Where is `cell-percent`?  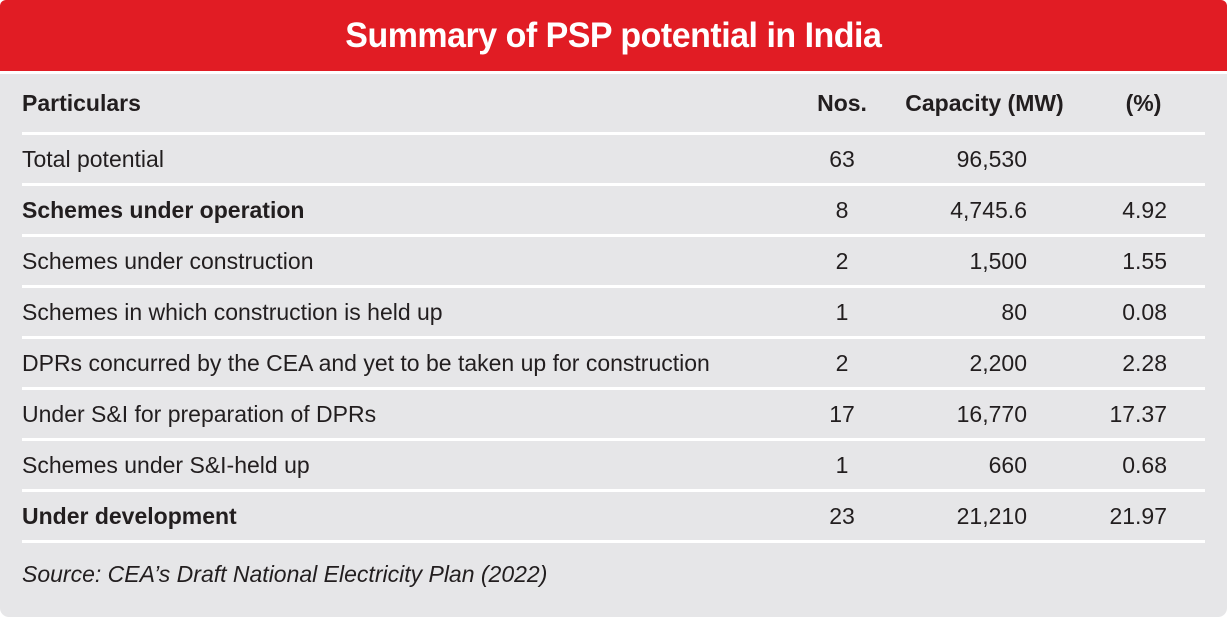
cell-percent is located at coordinates (1143, 159).